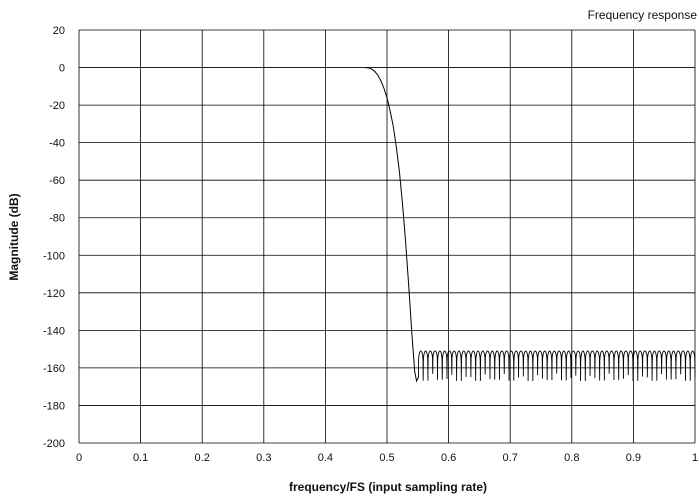 The height and width of the screenshot is (496, 699). Describe the element at coordinates (695, 458) in the screenshot. I see `x-tick-label: 1` at that location.